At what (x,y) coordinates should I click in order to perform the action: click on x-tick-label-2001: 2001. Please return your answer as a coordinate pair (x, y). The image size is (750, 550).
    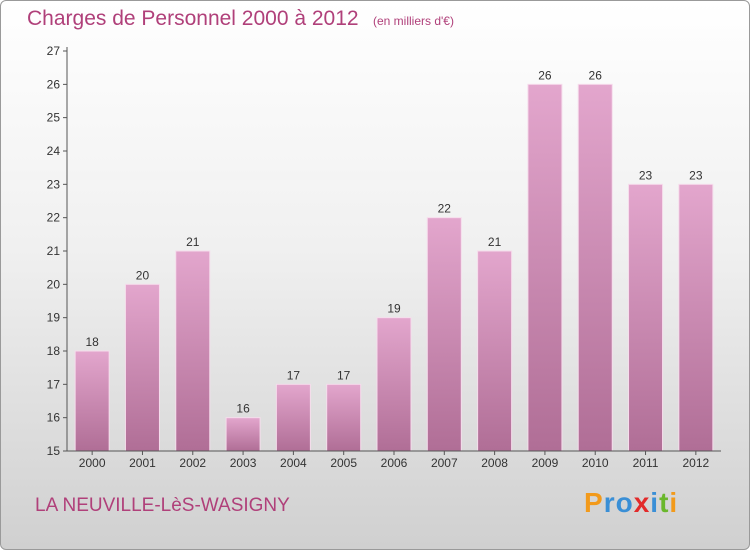
    Looking at the image, I should click on (142, 463).